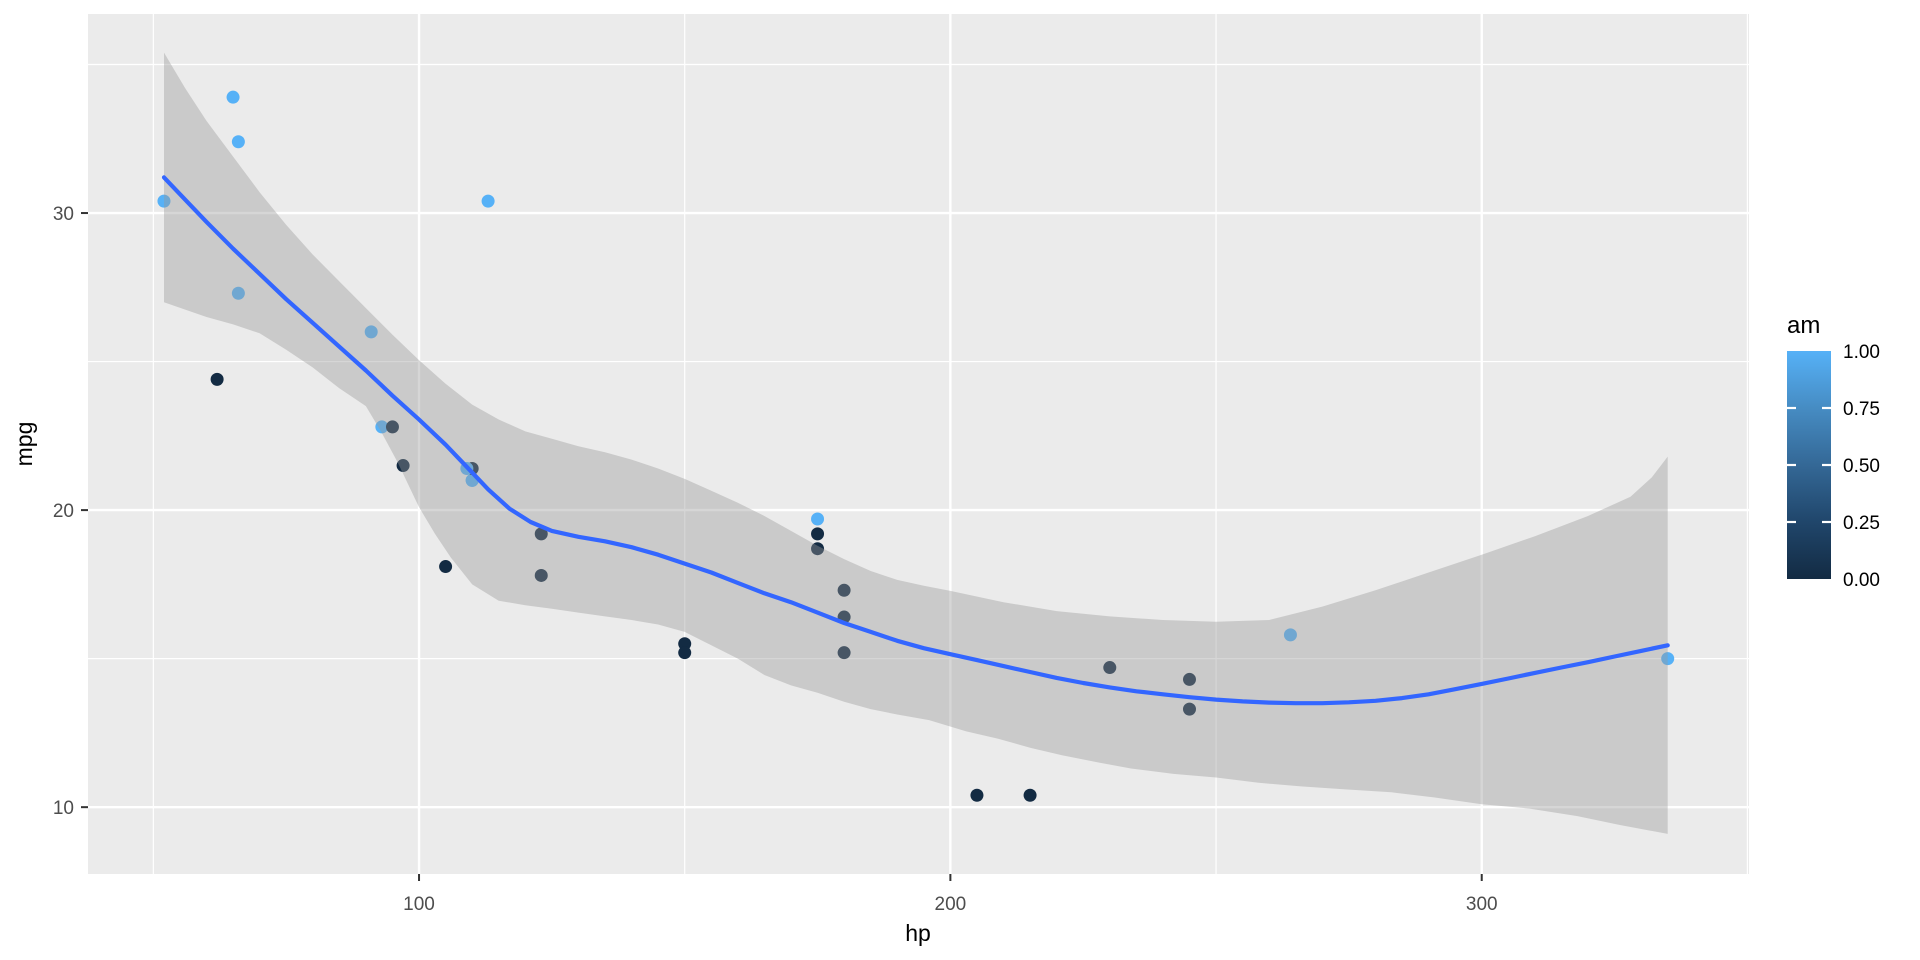 Image resolution: width=1920 pixels, height=960 pixels. I want to click on legend: am 1.00 0.75 0.50 0.25 0.00, so click(1833, 451).